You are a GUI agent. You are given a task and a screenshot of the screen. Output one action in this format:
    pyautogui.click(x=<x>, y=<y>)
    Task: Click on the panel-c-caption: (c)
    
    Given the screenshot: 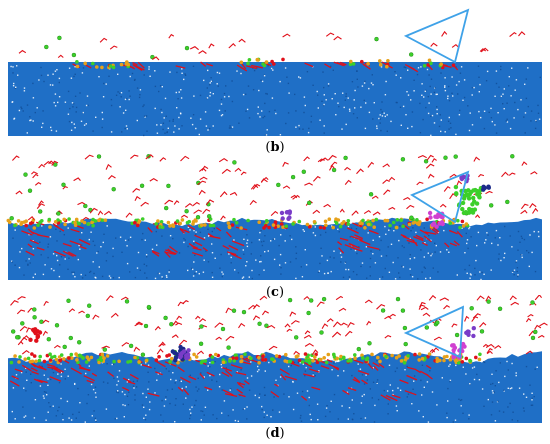 What is the action you would take?
    pyautogui.click(x=275, y=292)
    